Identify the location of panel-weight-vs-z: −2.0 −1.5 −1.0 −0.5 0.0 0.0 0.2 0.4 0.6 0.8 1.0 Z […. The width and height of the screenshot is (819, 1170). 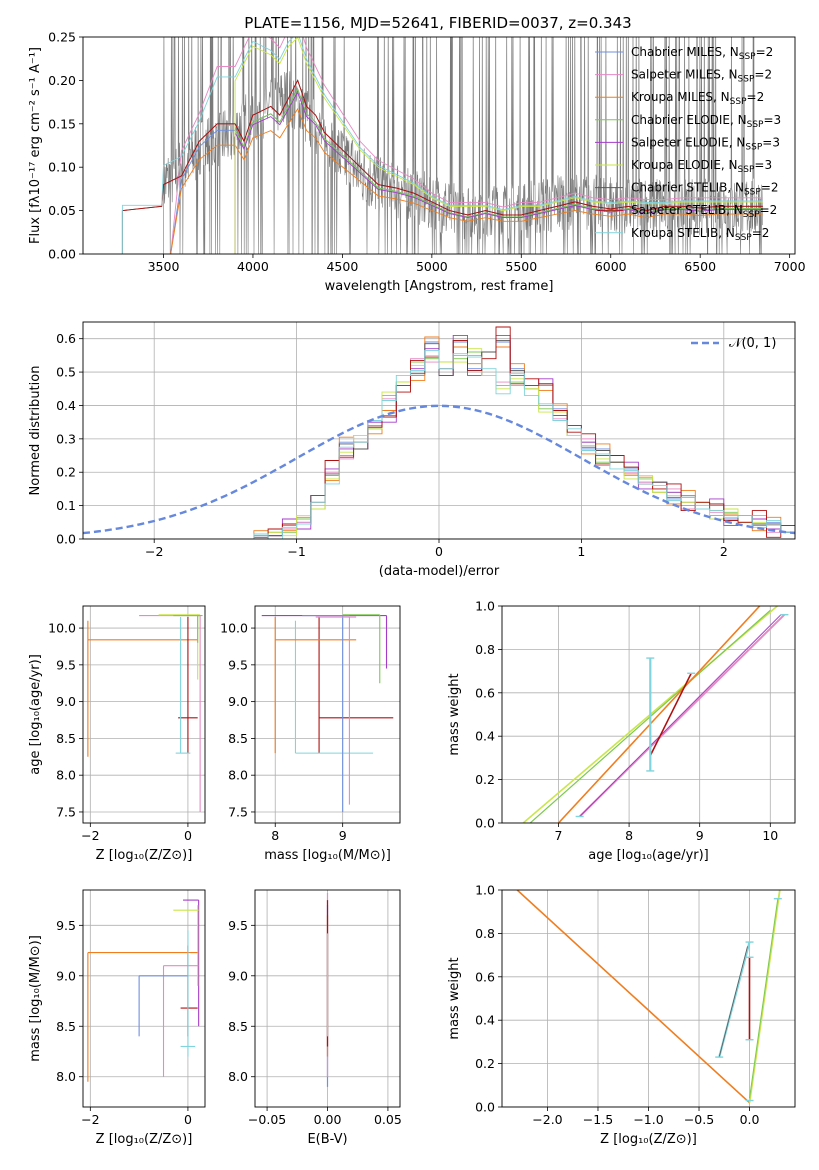
(621, 1015).